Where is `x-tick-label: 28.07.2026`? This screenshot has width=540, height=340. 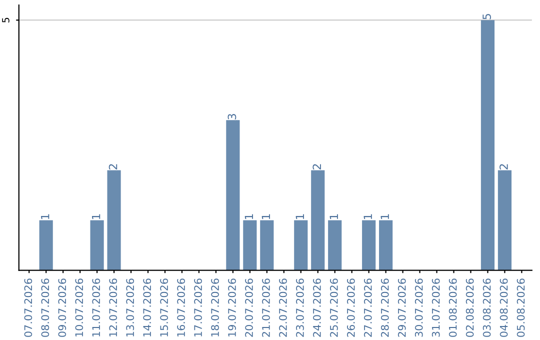
x-tick-label: 28.07.2026 is located at coordinates (384, 307).